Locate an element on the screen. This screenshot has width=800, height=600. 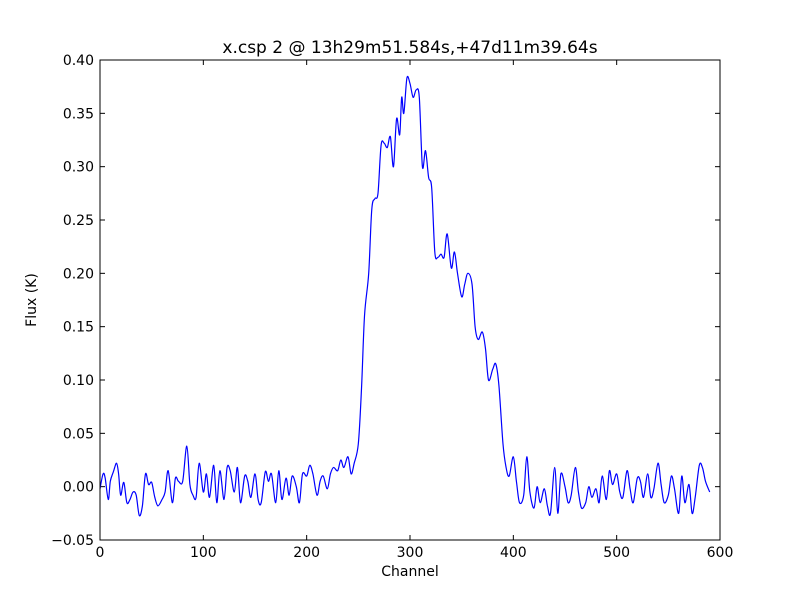
y-tick-label: 0.00 is located at coordinates (78, 488).